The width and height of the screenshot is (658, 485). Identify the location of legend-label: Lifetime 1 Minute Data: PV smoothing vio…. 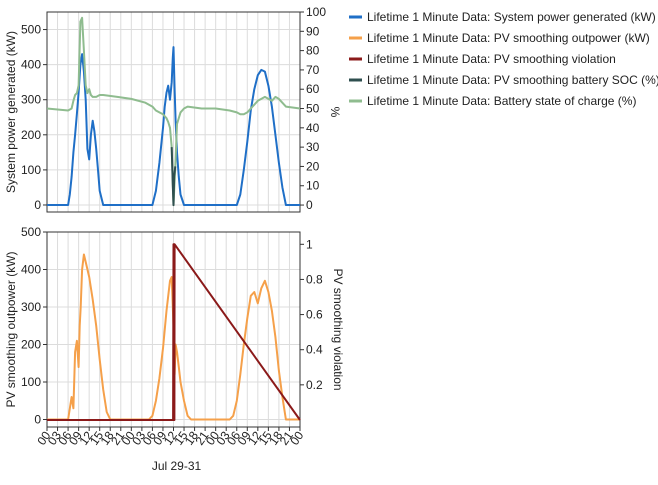
(491, 59).